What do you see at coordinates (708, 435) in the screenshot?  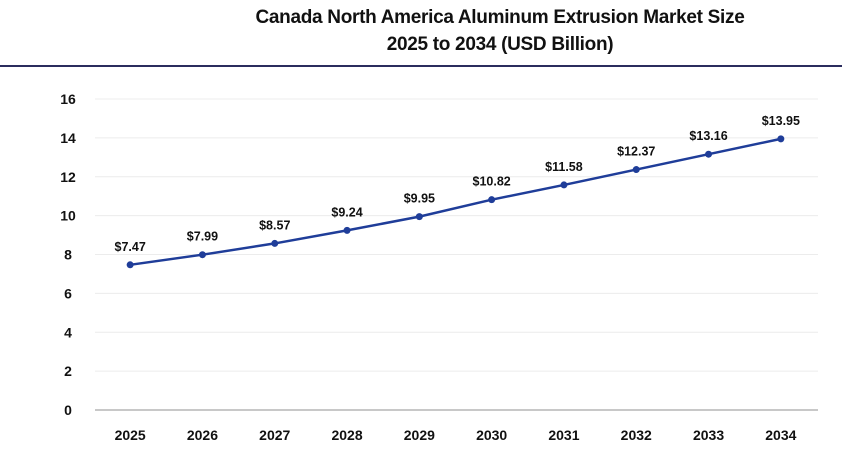 I see `x-tick-label: 2033` at bounding box center [708, 435].